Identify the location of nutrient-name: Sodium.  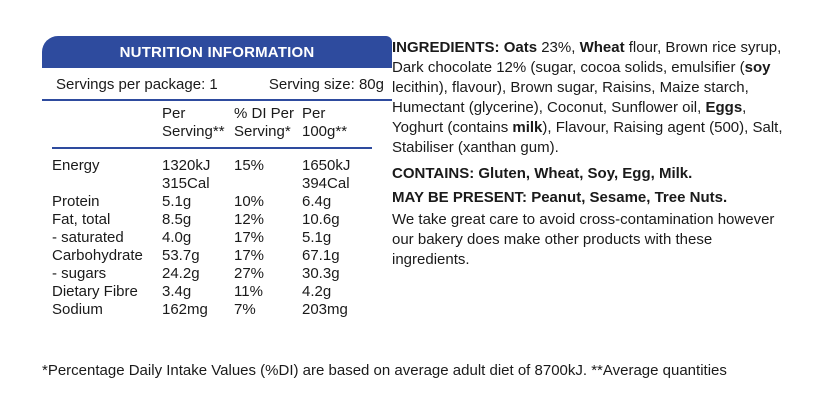
(77, 309).